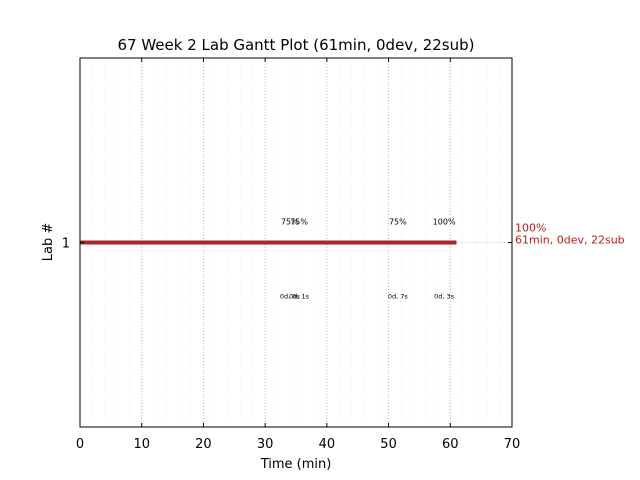 The width and height of the screenshot is (640, 480). What do you see at coordinates (299, 297) in the screenshot?
I see `deviation-annotation: 0d, 1s` at bounding box center [299, 297].